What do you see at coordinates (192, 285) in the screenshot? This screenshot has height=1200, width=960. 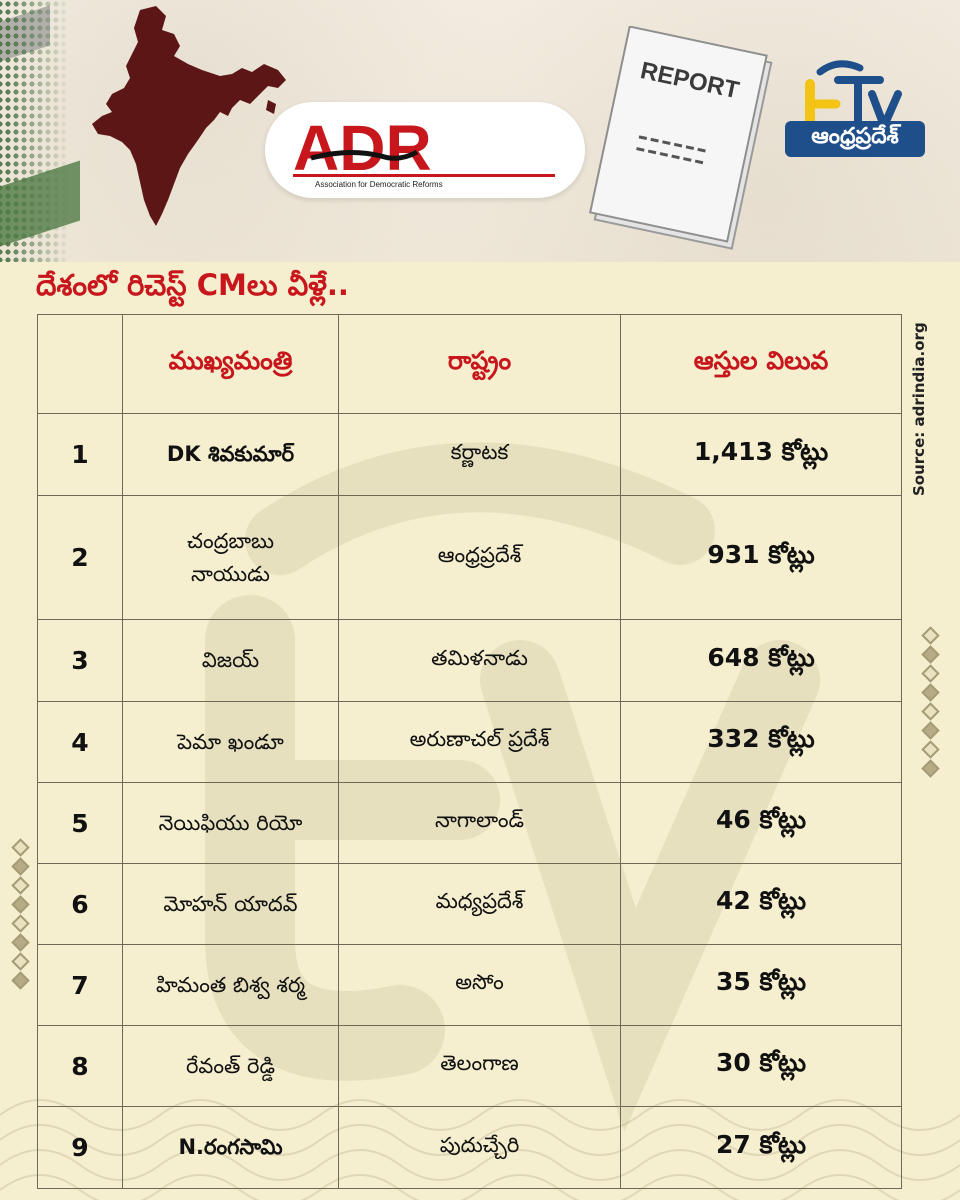 I see `headline: దేశంలో రిచెస్ట్ CMలు వీళ్లే..` at bounding box center [192, 285].